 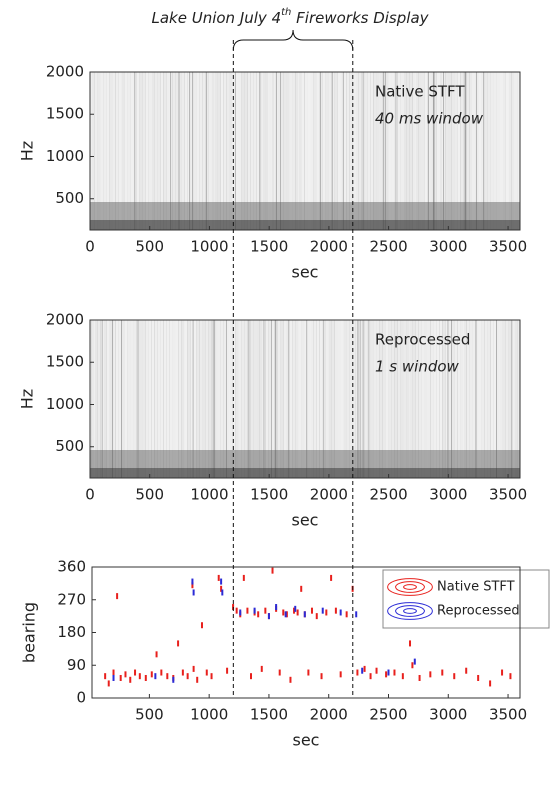 What do you see at coordinates (27, 151) in the screenshot?
I see `y-axis-label: Hz` at bounding box center [27, 151].